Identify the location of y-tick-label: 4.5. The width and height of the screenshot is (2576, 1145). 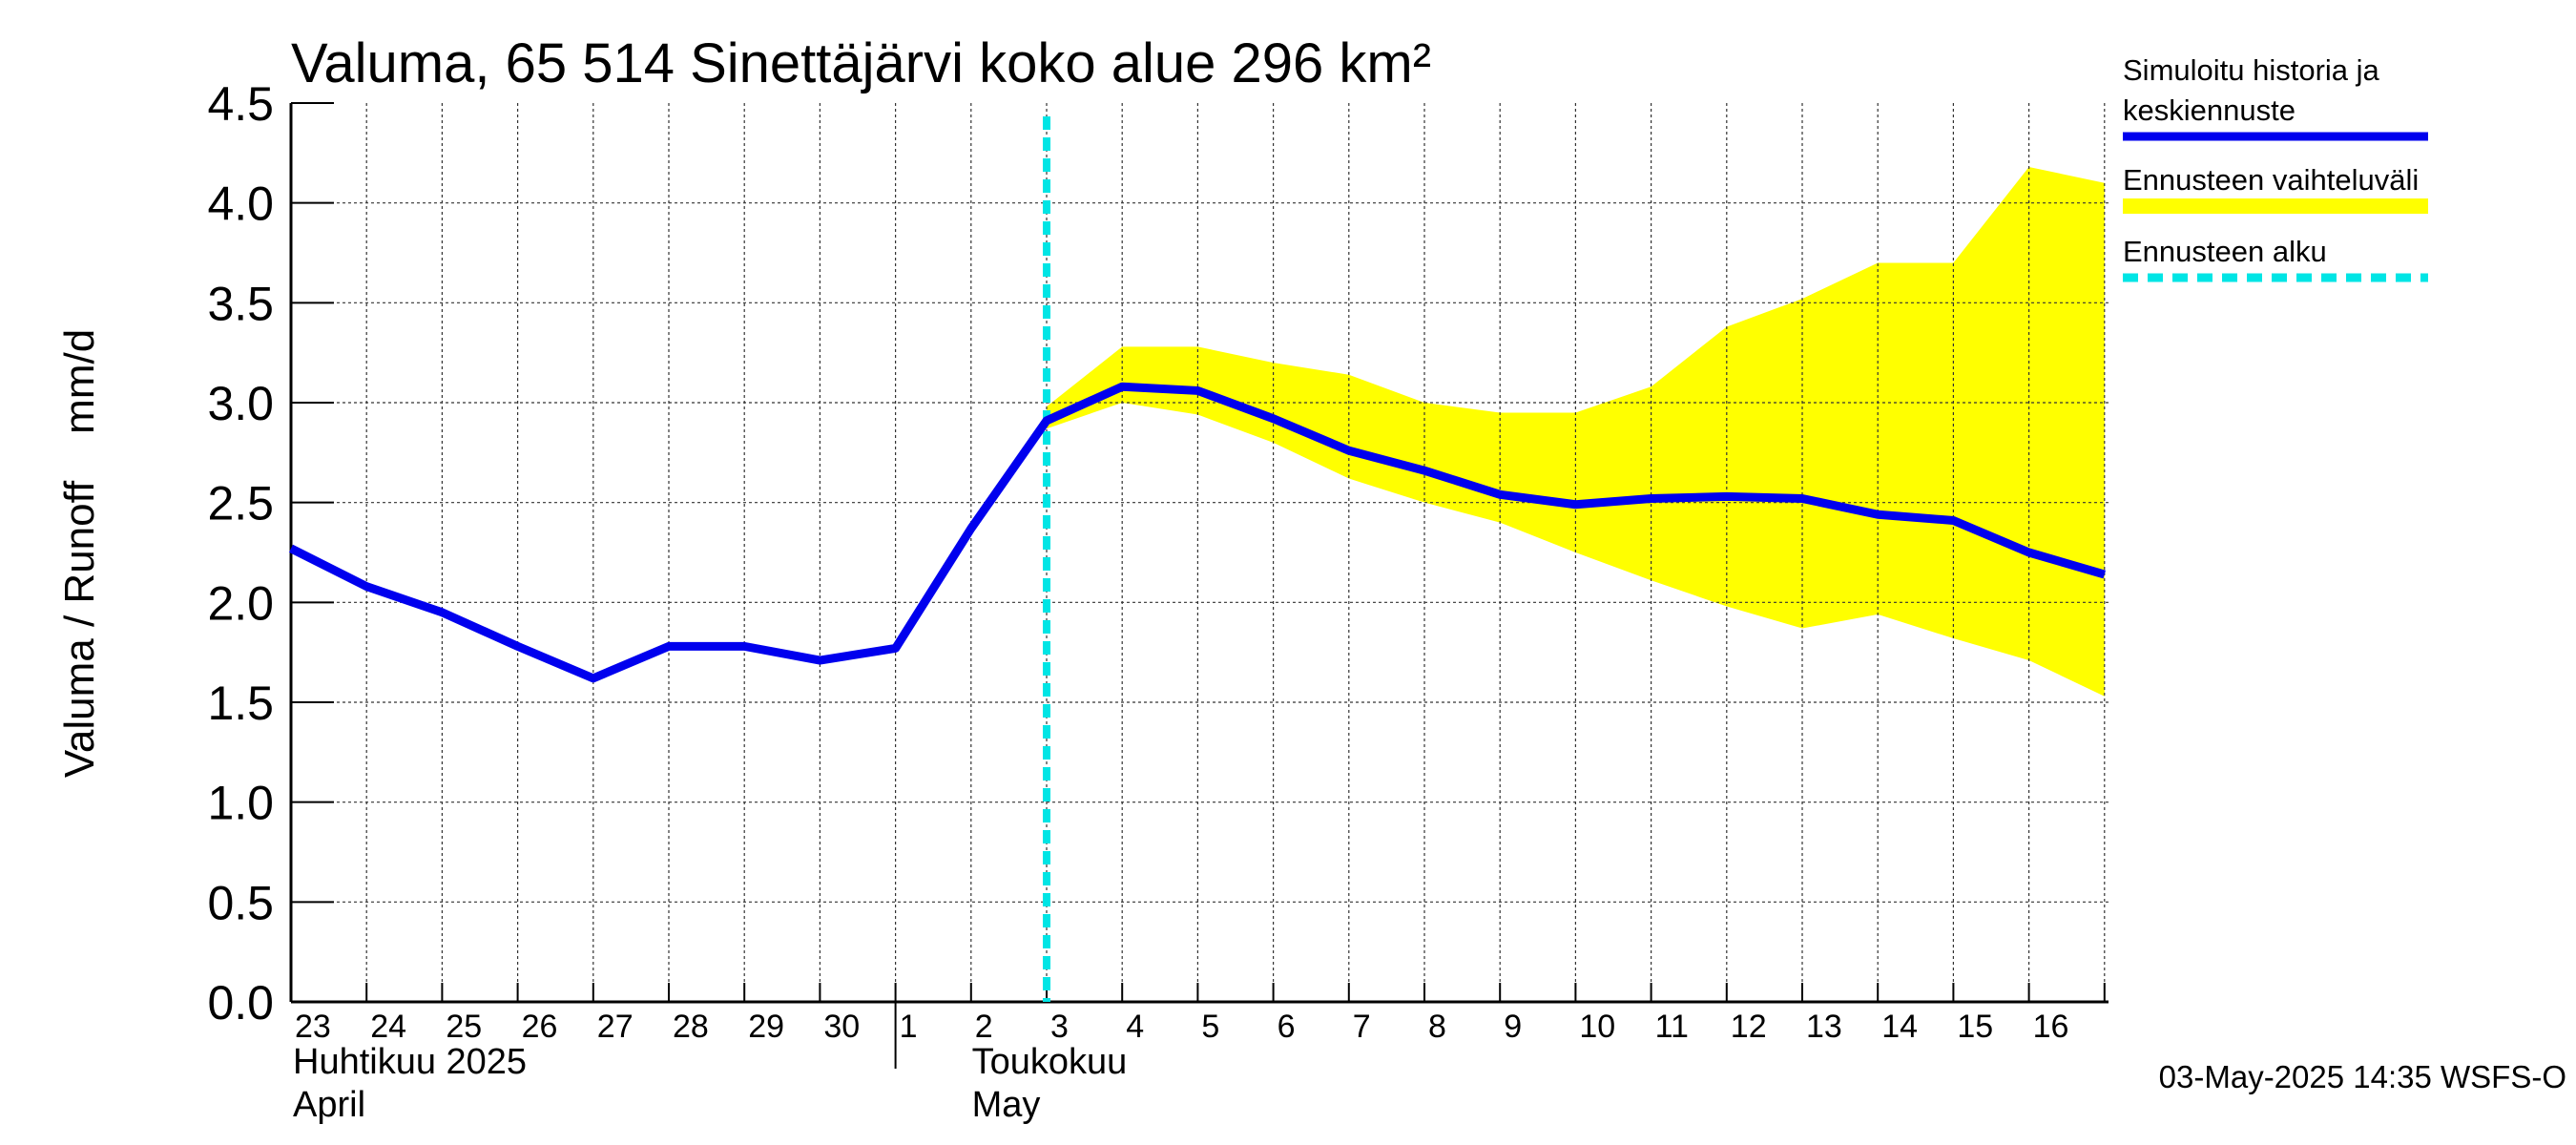
(240, 104).